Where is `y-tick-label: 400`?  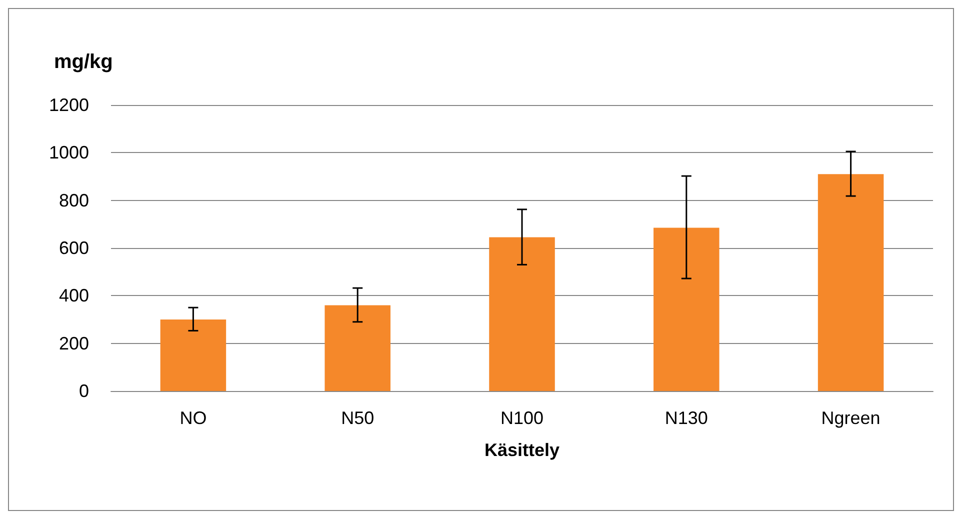 y-tick-label: 400 is located at coordinates (73, 296).